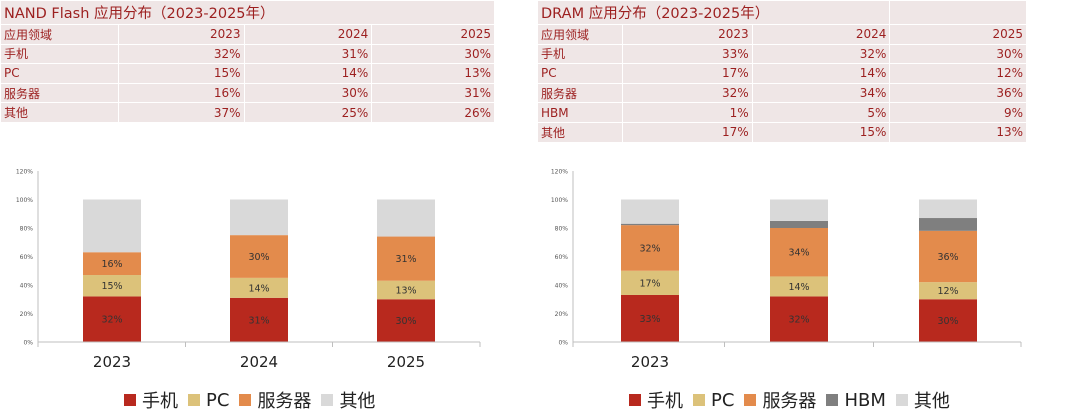 This screenshot has width=1080, height=416. What do you see at coordinates (958, 132) in the screenshot?
I see `table-cell: 13%` at bounding box center [958, 132].